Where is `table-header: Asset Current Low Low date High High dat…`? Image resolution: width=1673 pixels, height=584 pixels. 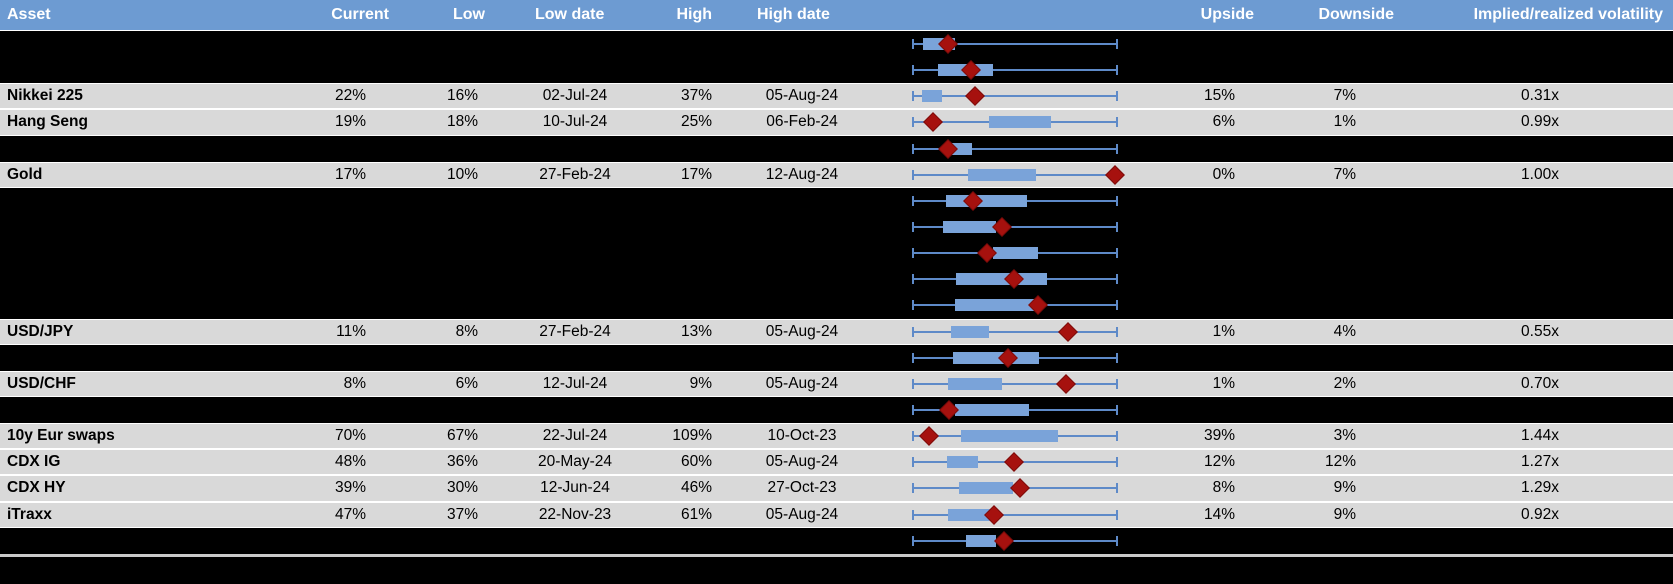
table-header: Asset Current Low Low date High High dat… is located at coordinates (836, 15).